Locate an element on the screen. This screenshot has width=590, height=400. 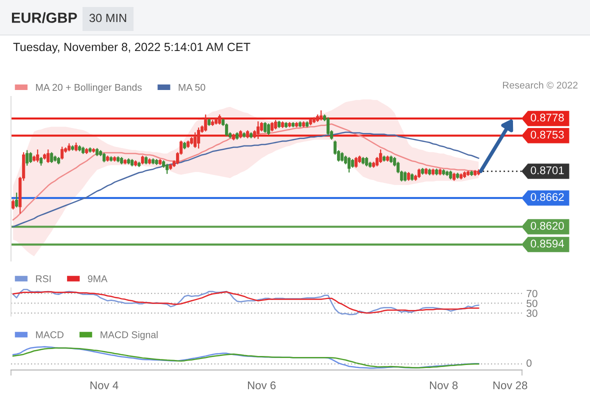
legend-label: MA 20 + Bollinger Bands is located at coordinates (89, 88).